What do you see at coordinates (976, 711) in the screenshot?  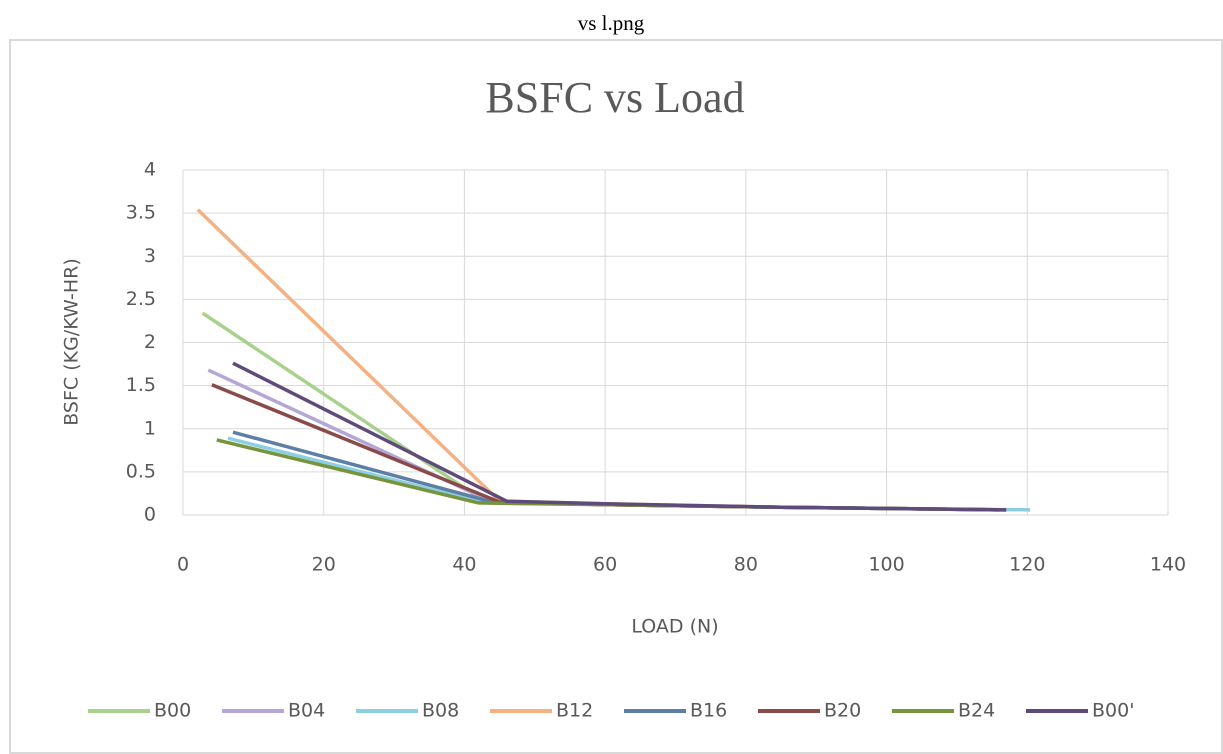 I see `legend-label: B24` at bounding box center [976, 711].